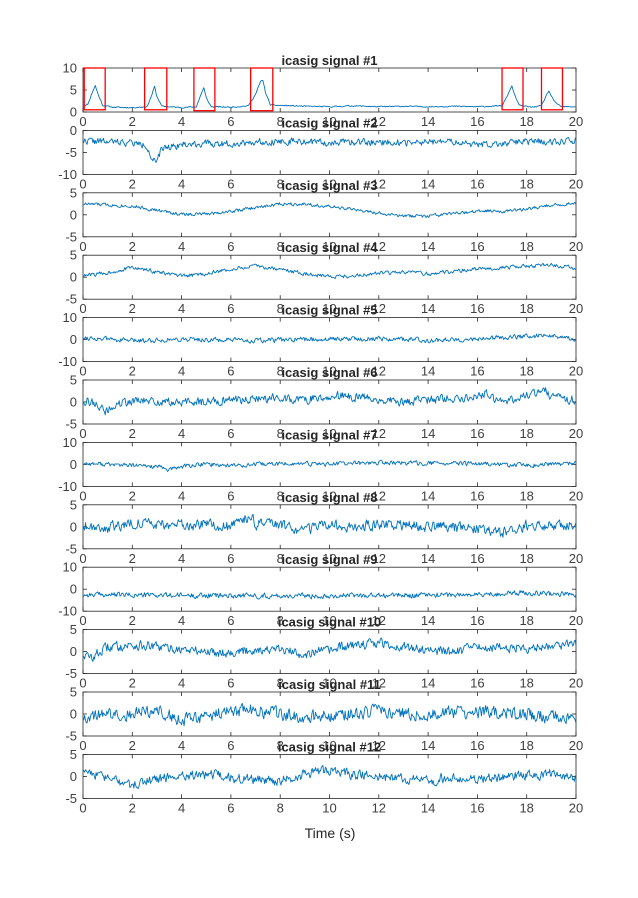  What do you see at coordinates (329, 622) in the screenshot?
I see `panel-title: icasig signal #10` at bounding box center [329, 622].